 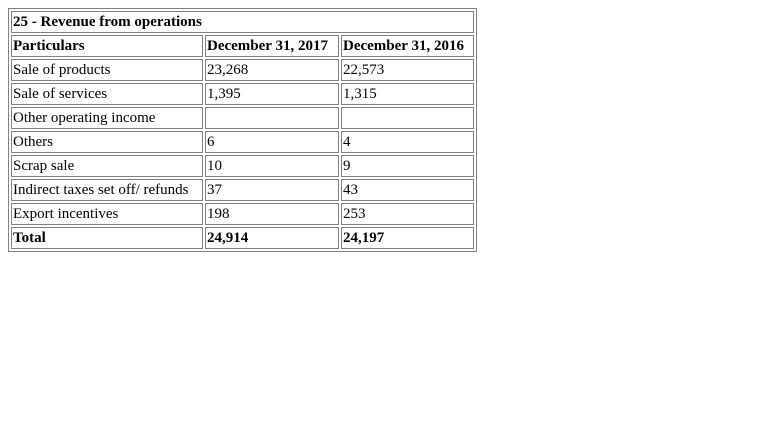 I want to click on table-title-row: 25 - Revenue from operations, so click(x=242, y=22).